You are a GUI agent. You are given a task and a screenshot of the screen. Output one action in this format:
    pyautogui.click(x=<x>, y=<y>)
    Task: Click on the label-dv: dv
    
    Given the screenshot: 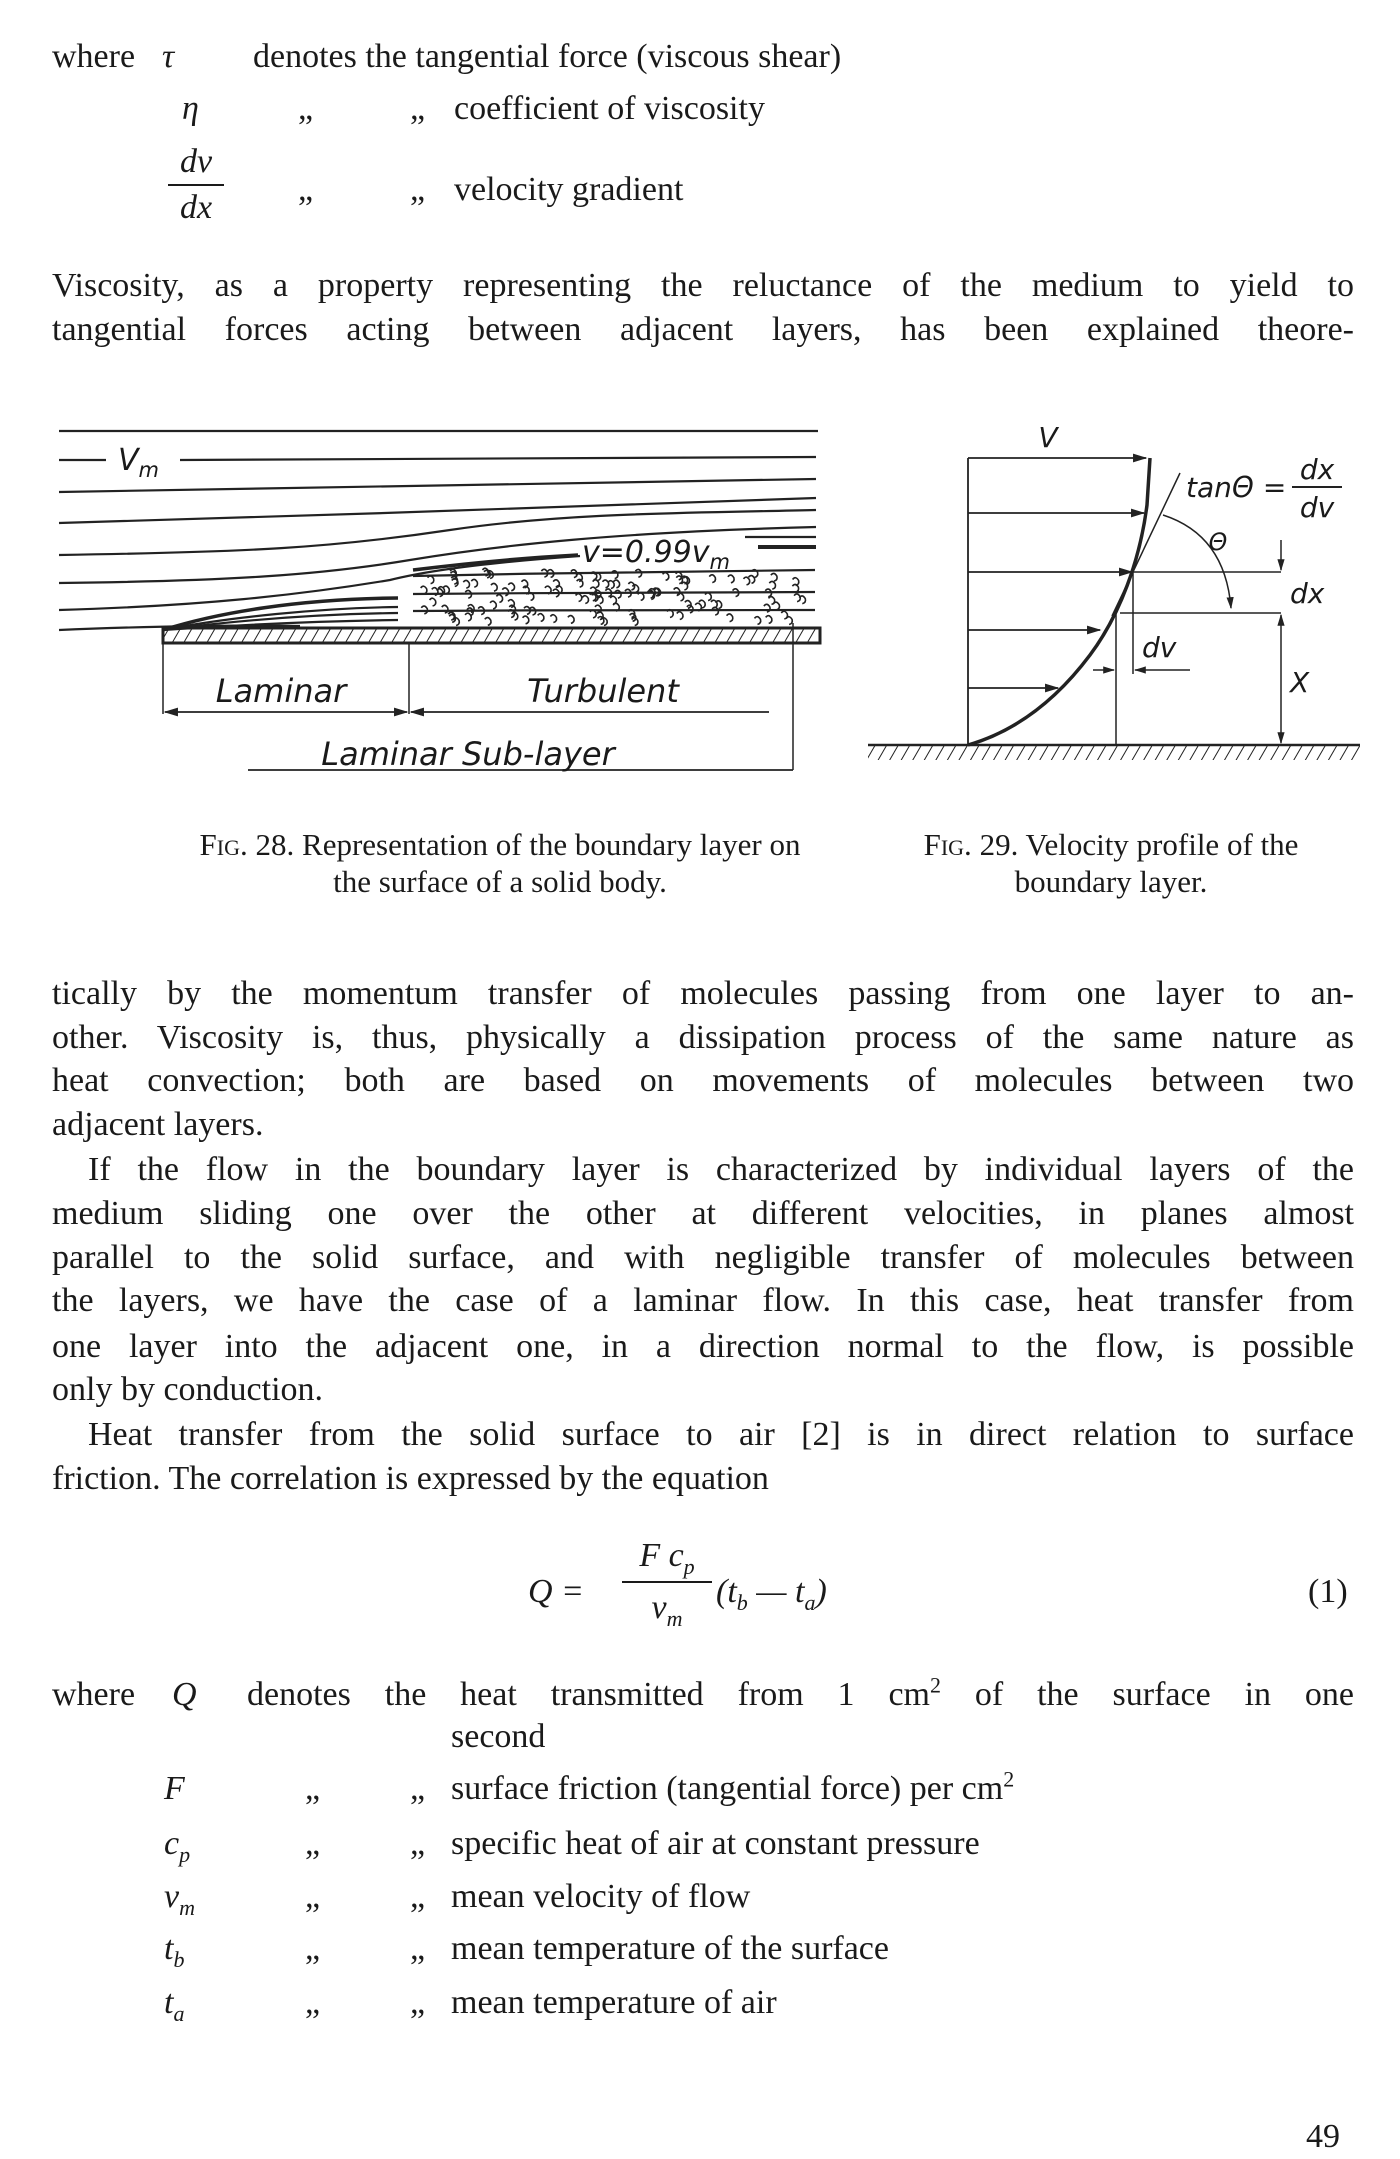 What is the action you would take?
    pyautogui.click(x=1159, y=647)
    